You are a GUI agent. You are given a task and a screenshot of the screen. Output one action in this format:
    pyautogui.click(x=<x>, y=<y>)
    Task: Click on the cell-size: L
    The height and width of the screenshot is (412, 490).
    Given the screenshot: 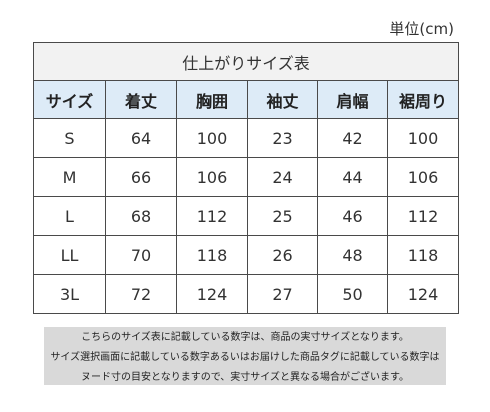 What is the action you would take?
    pyautogui.click(x=69, y=216)
    